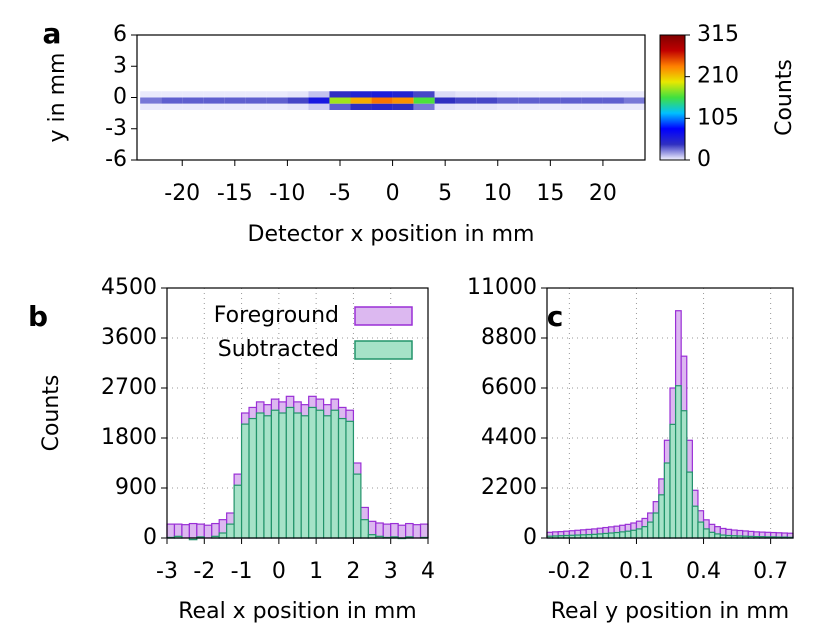  What do you see at coordinates (279, 571) in the screenshot?
I see `x-tick-label: 0` at bounding box center [279, 571].